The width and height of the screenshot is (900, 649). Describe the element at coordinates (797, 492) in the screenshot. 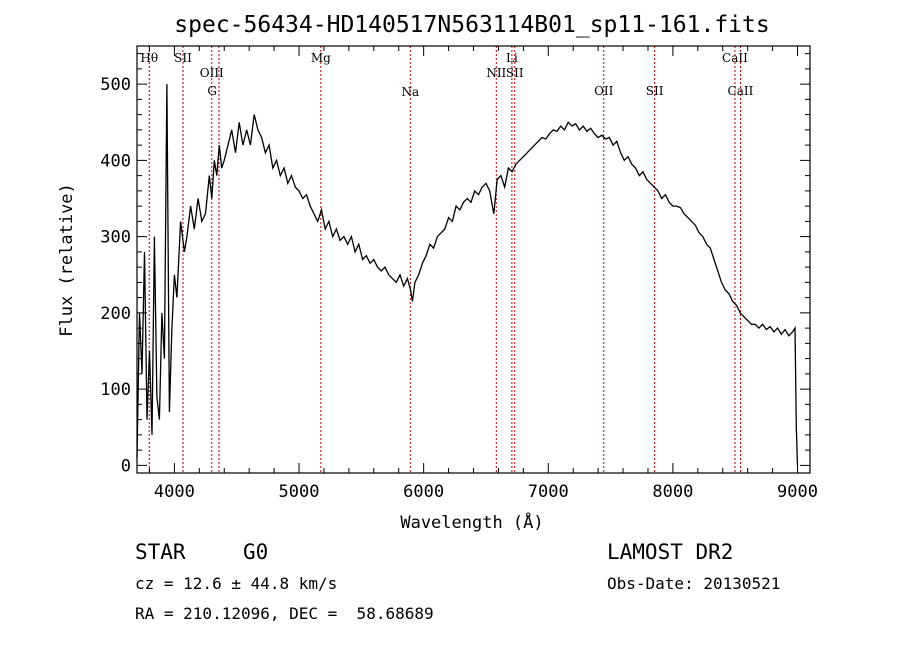

I see `x-tick-label-5: 9000` at that location.